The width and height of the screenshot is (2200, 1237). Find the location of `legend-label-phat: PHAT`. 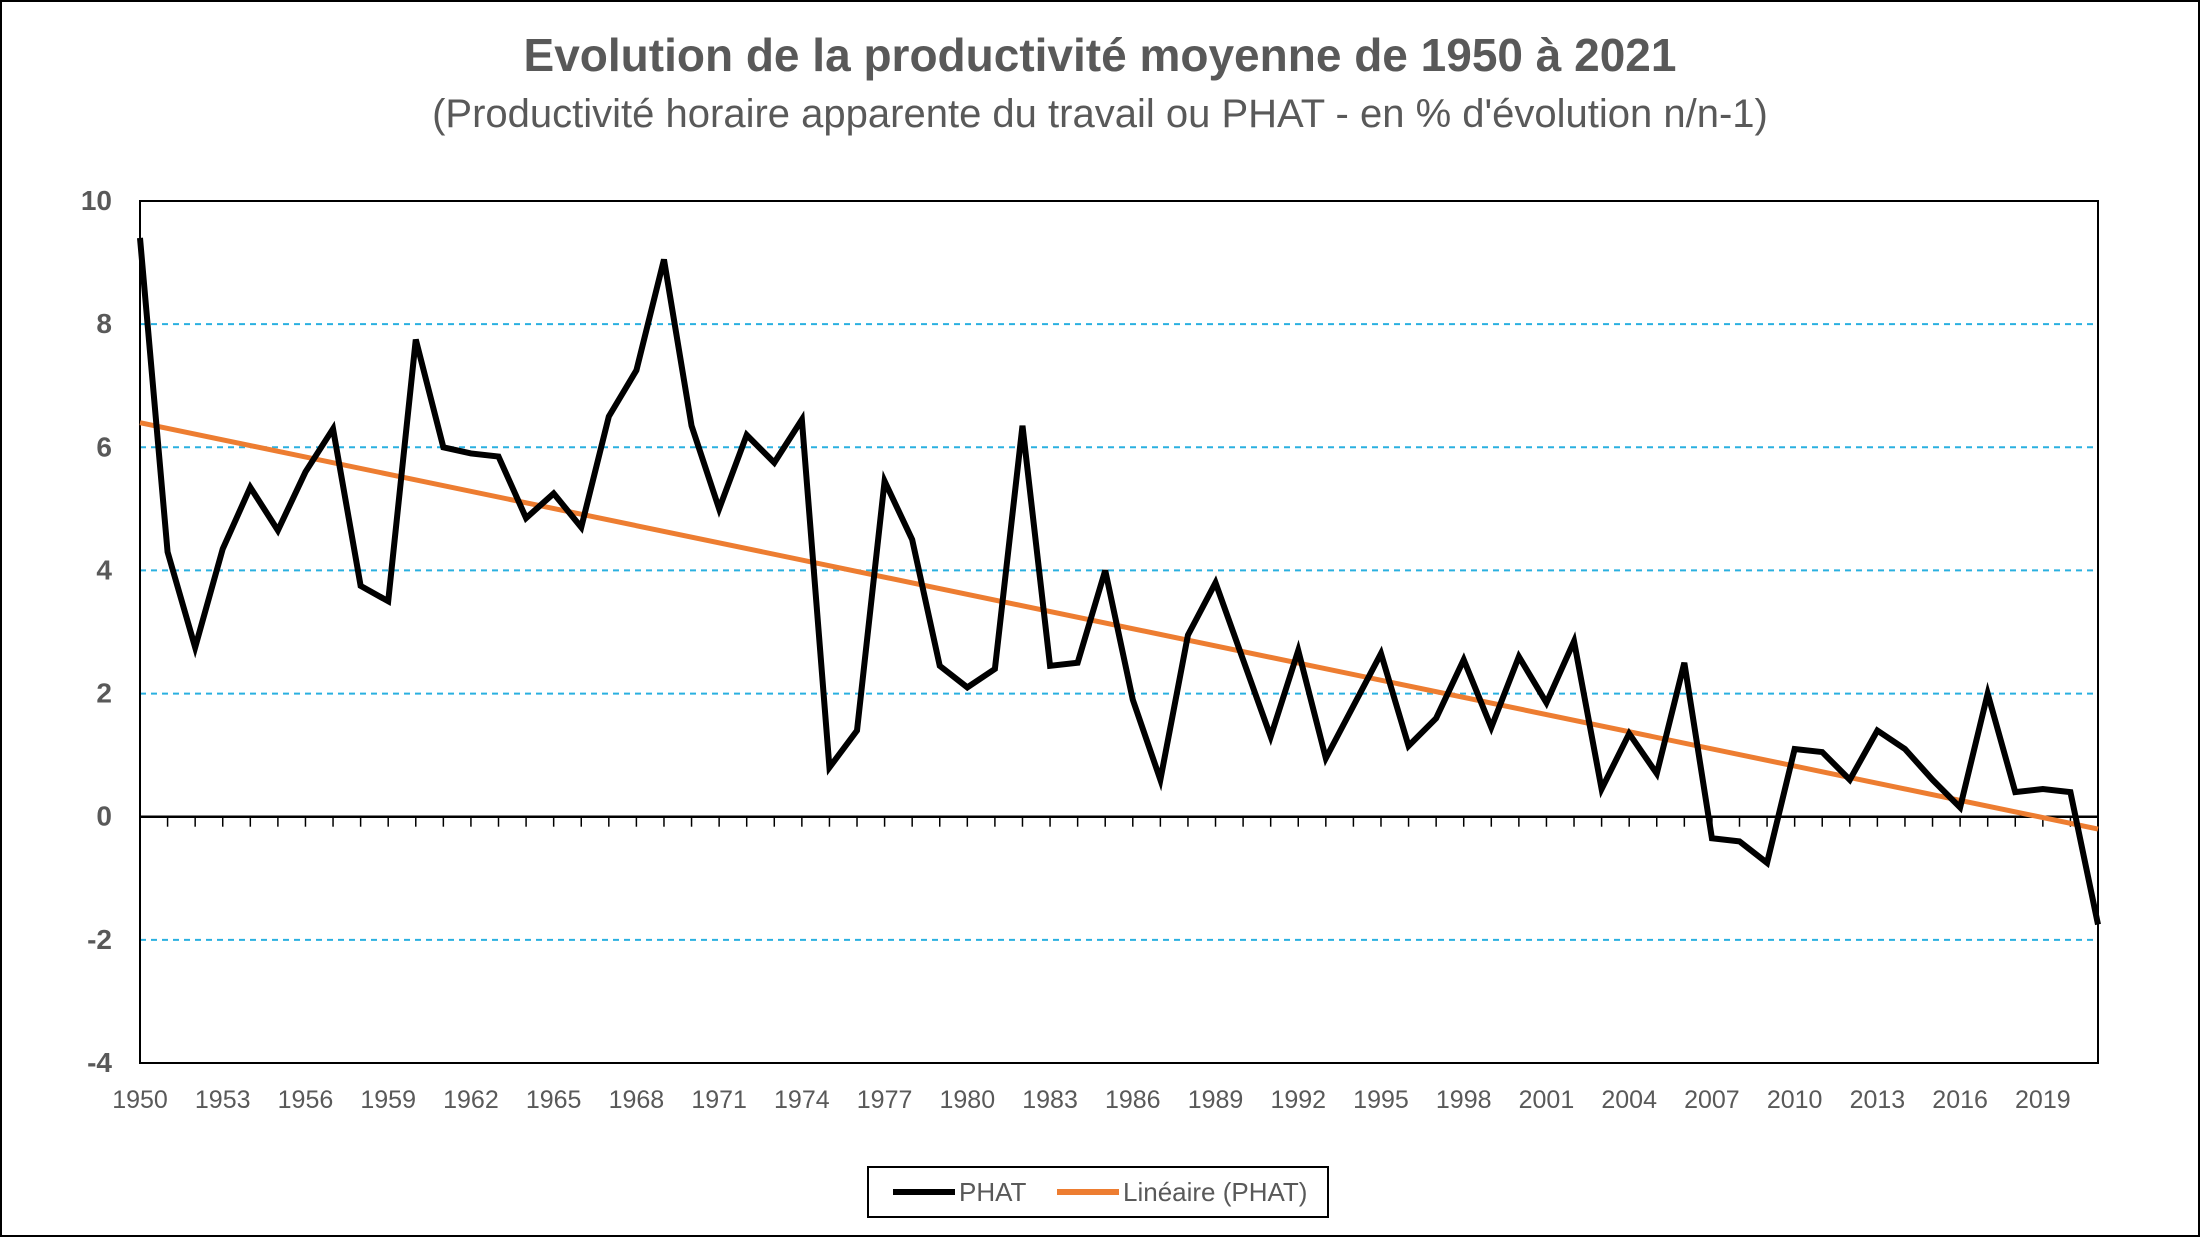

legend-label-phat: PHAT is located at coordinates (993, 1191).